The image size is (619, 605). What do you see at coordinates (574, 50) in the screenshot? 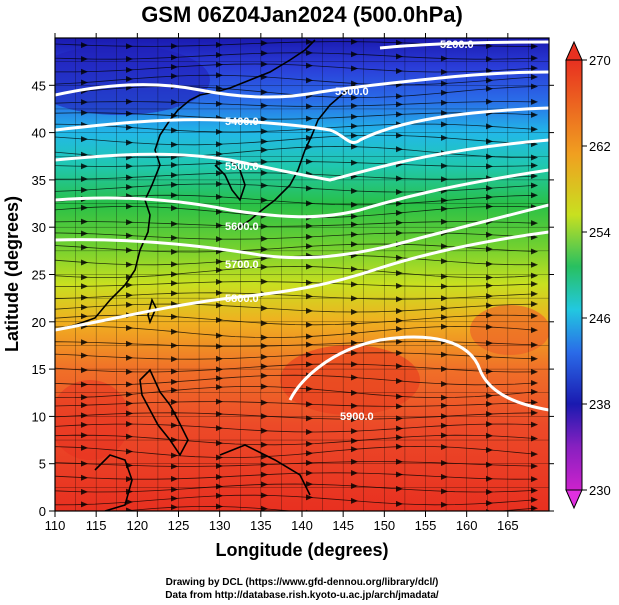
I see `colorbar-max-arrow` at bounding box center [574, 50].